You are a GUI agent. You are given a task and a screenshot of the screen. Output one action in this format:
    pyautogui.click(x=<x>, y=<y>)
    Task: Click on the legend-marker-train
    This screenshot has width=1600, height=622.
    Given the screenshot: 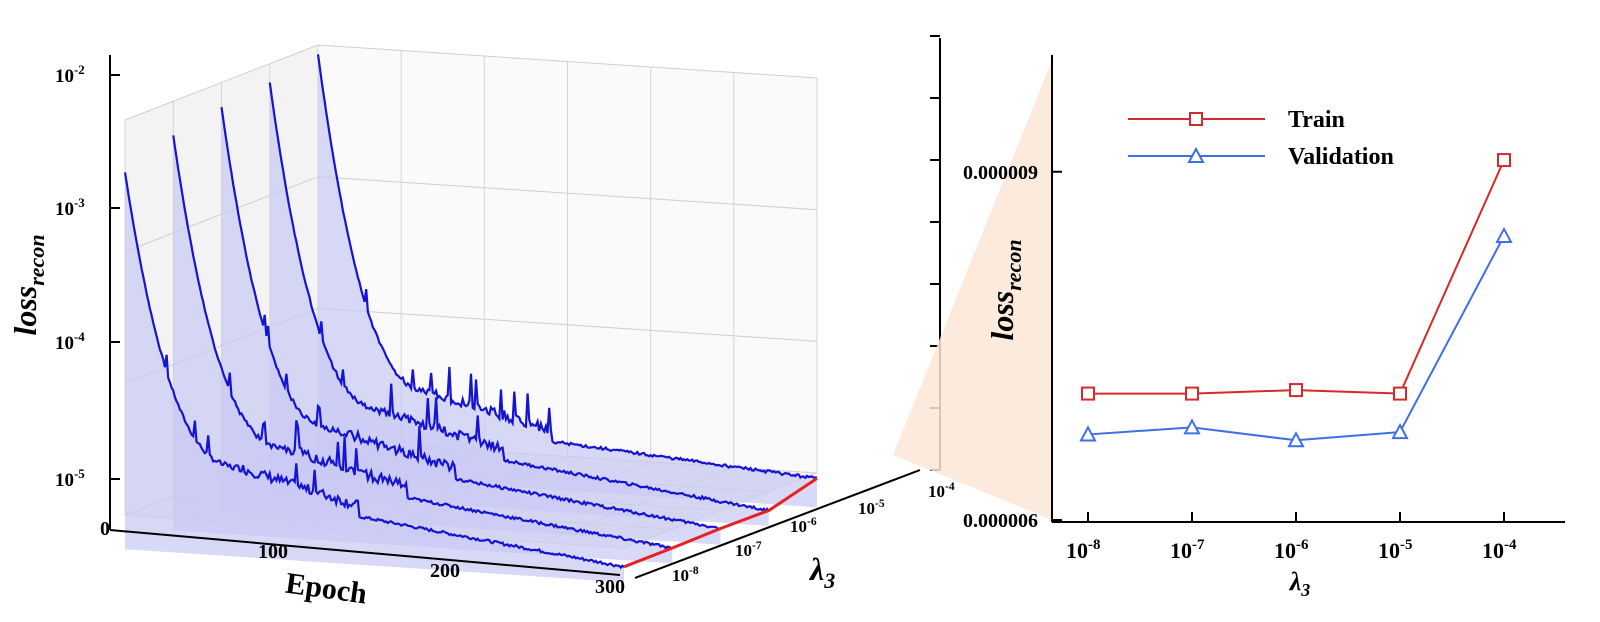 What is the action you would take?
    pyautogui.click(x=1196, y=119)
    